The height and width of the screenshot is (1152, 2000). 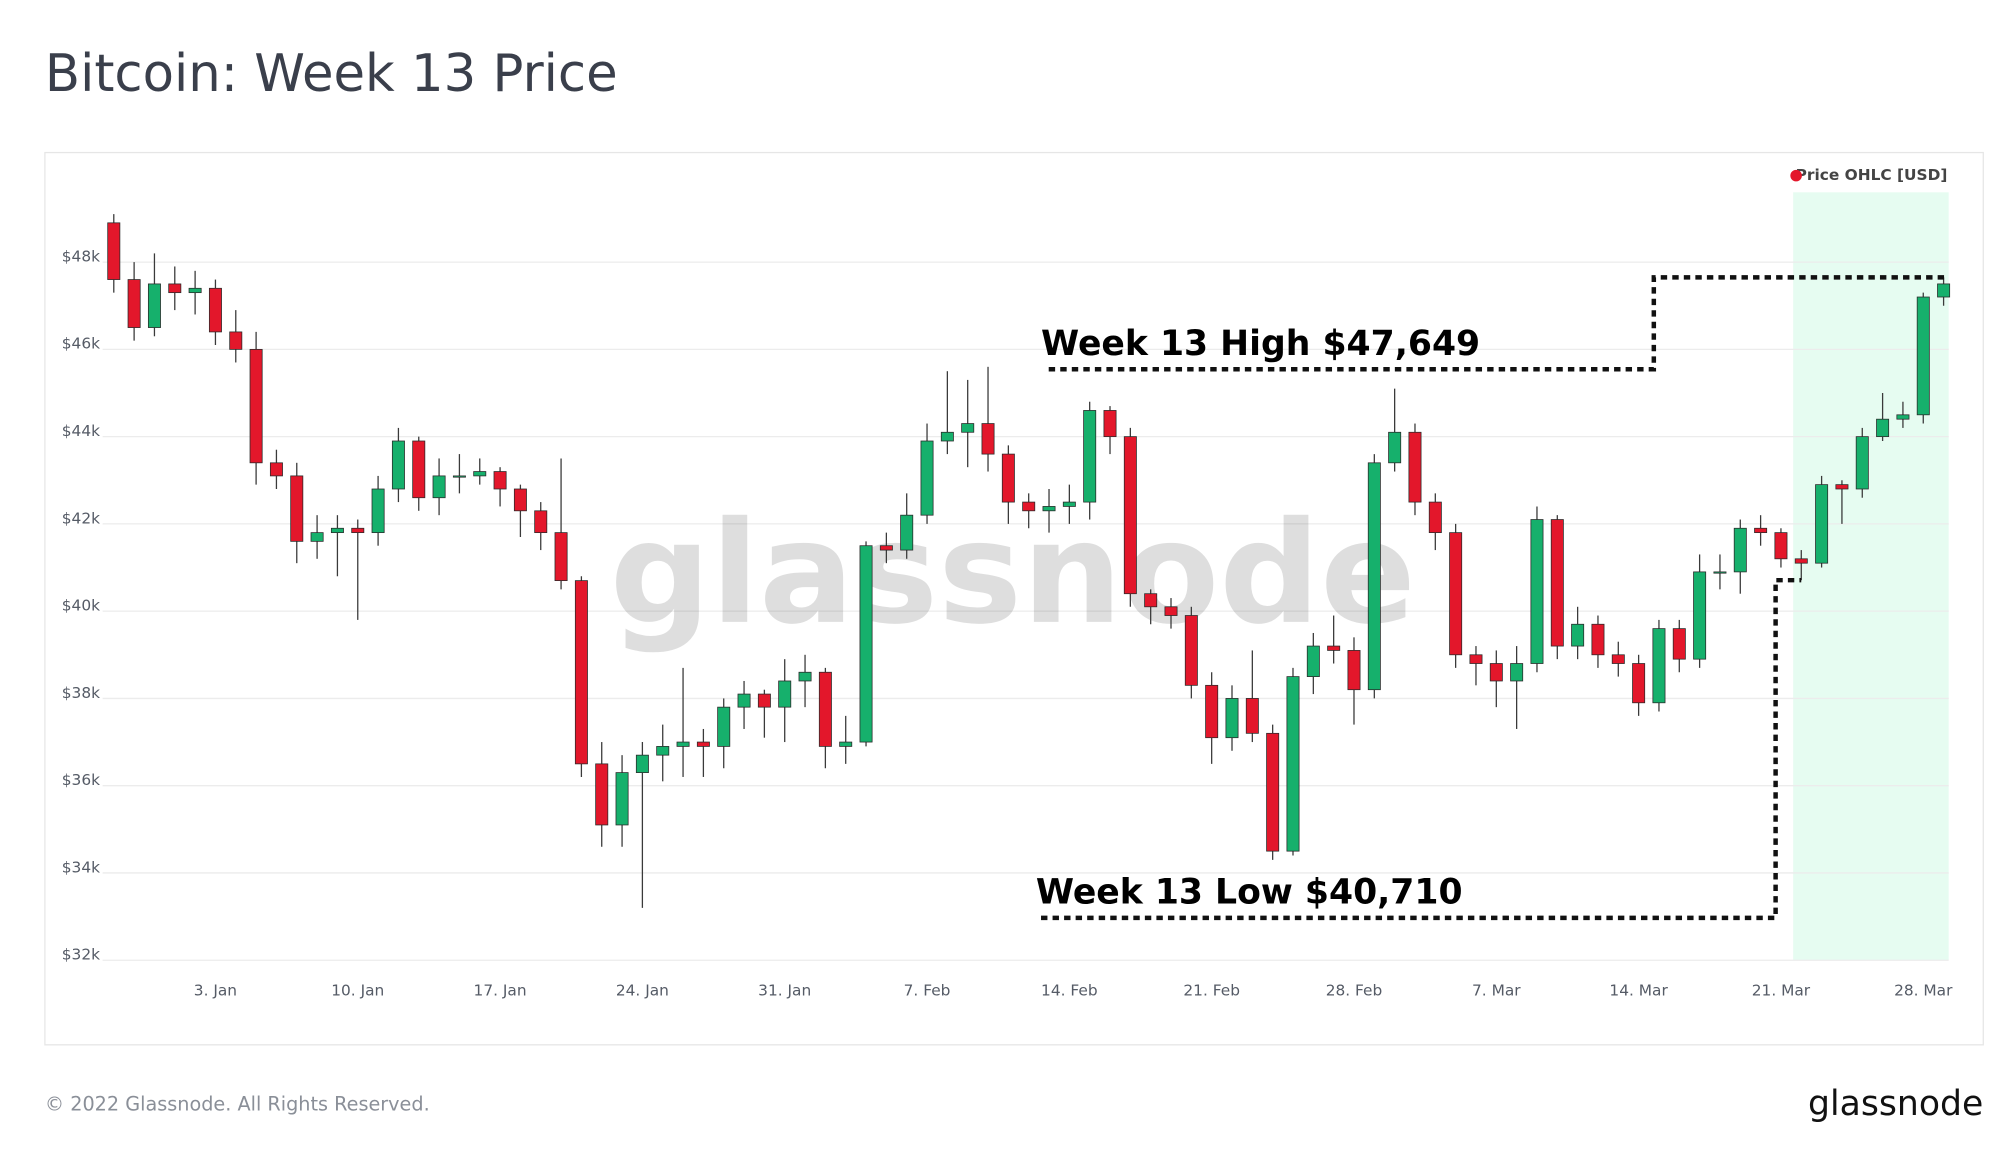 What do you see at coordinates (81, 518) in the screenshot?
I see `y-tick-label: $42k` at bounding box center [81, 518].